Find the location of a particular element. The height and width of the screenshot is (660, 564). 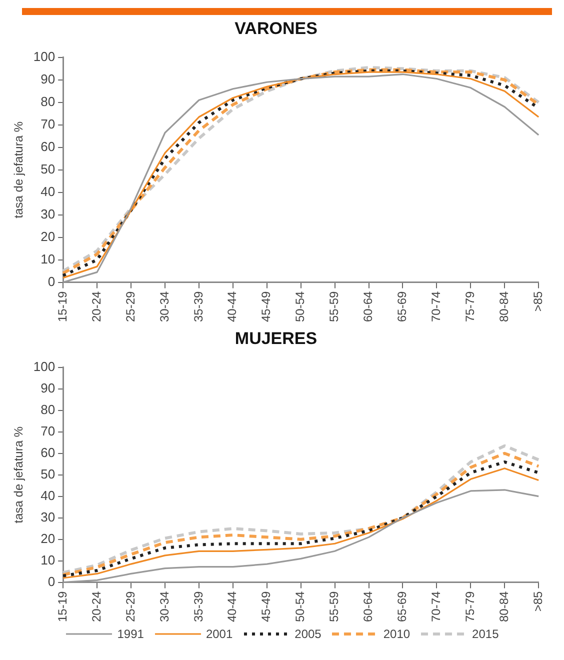

chart-title: MUJERES is located at coordinates (276, 338).